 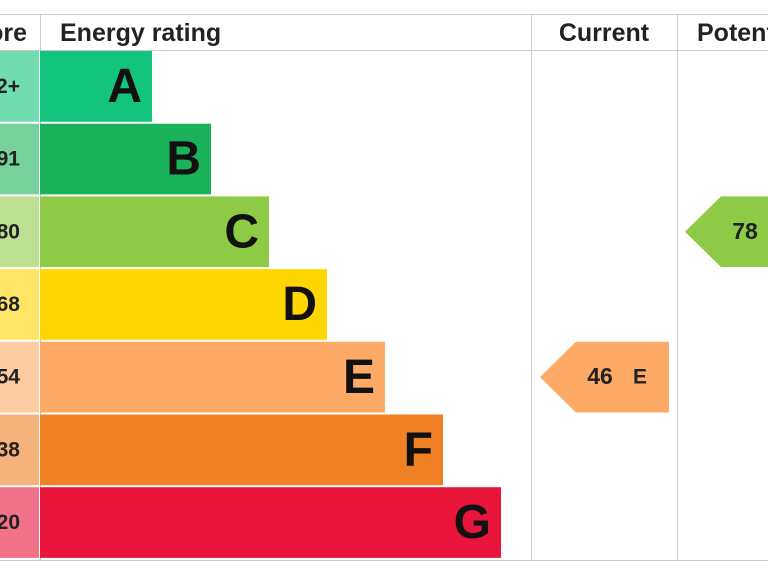 What do you see at coordinates (600, 376) in the screenshot?
I see `current-value: 46` at bounding box center [600, 376].